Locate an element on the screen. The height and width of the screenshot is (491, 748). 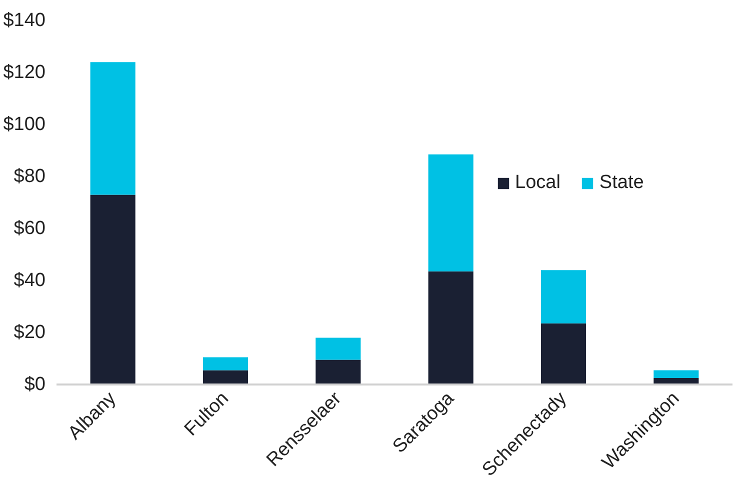
y-tick-label: $140 is located at coordinates (24, 20).